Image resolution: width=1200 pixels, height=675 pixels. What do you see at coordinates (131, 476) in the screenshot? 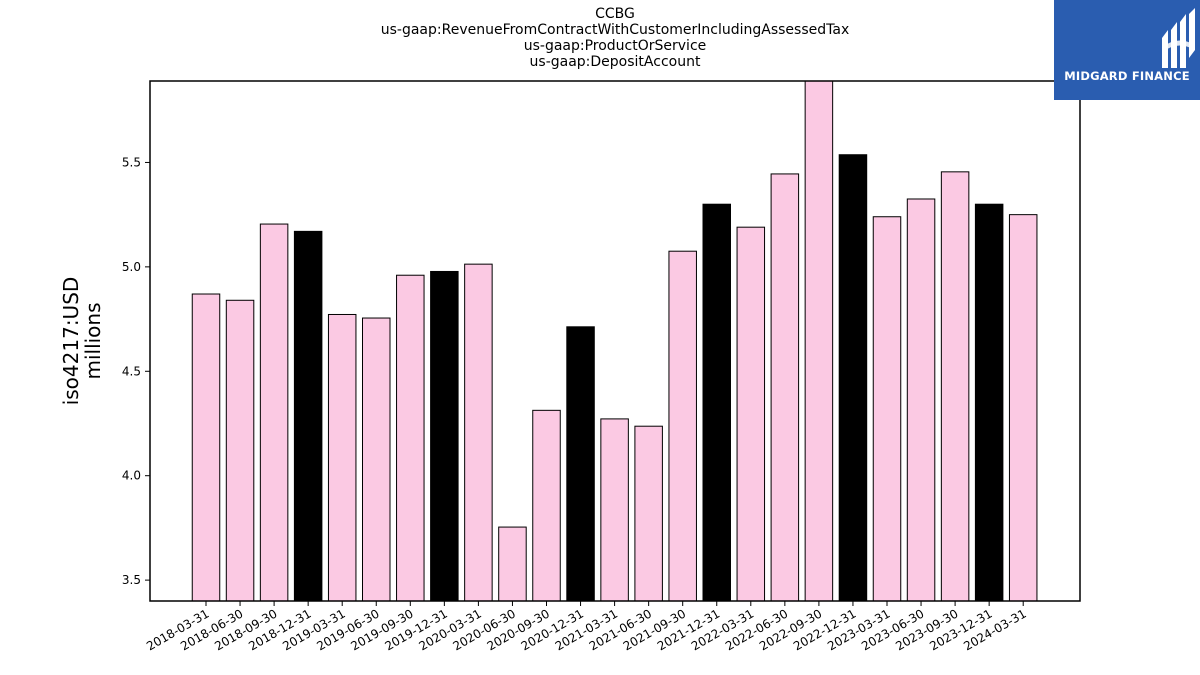
I see `y-tick-label: 4.0` at bounding box center [131, 476].